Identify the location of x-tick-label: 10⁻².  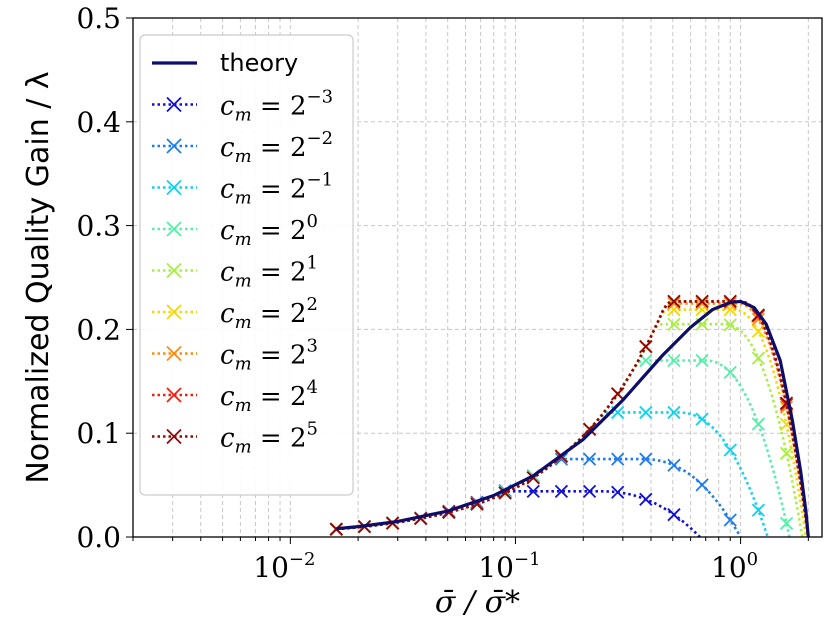
(284, 566).